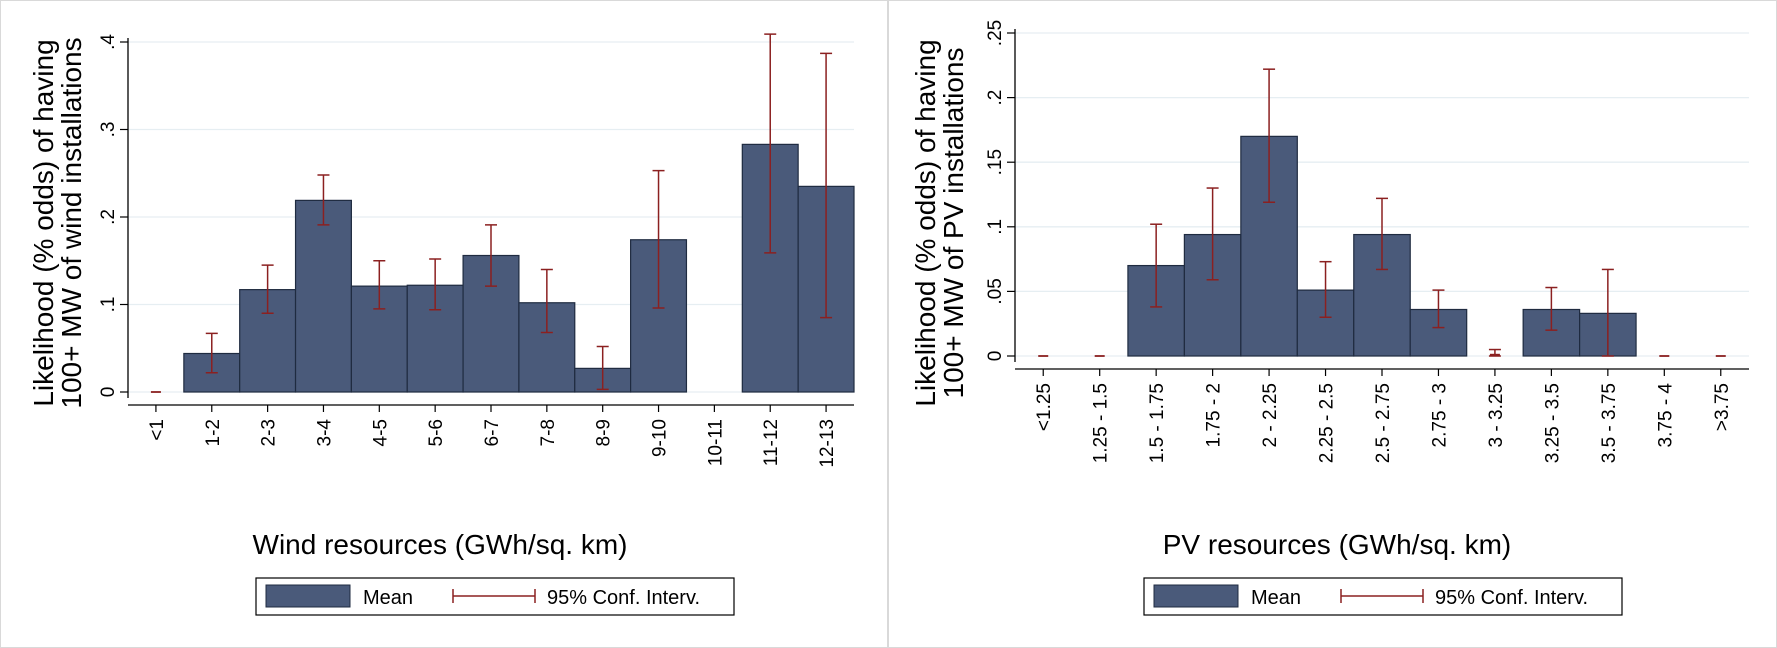 The height and width of the screenshot is (648, 1777). What do you see at coordinates (995, 98) in the screenshot?
I see `pv-y-tick-label: .2` at bounding box center [995, 98].